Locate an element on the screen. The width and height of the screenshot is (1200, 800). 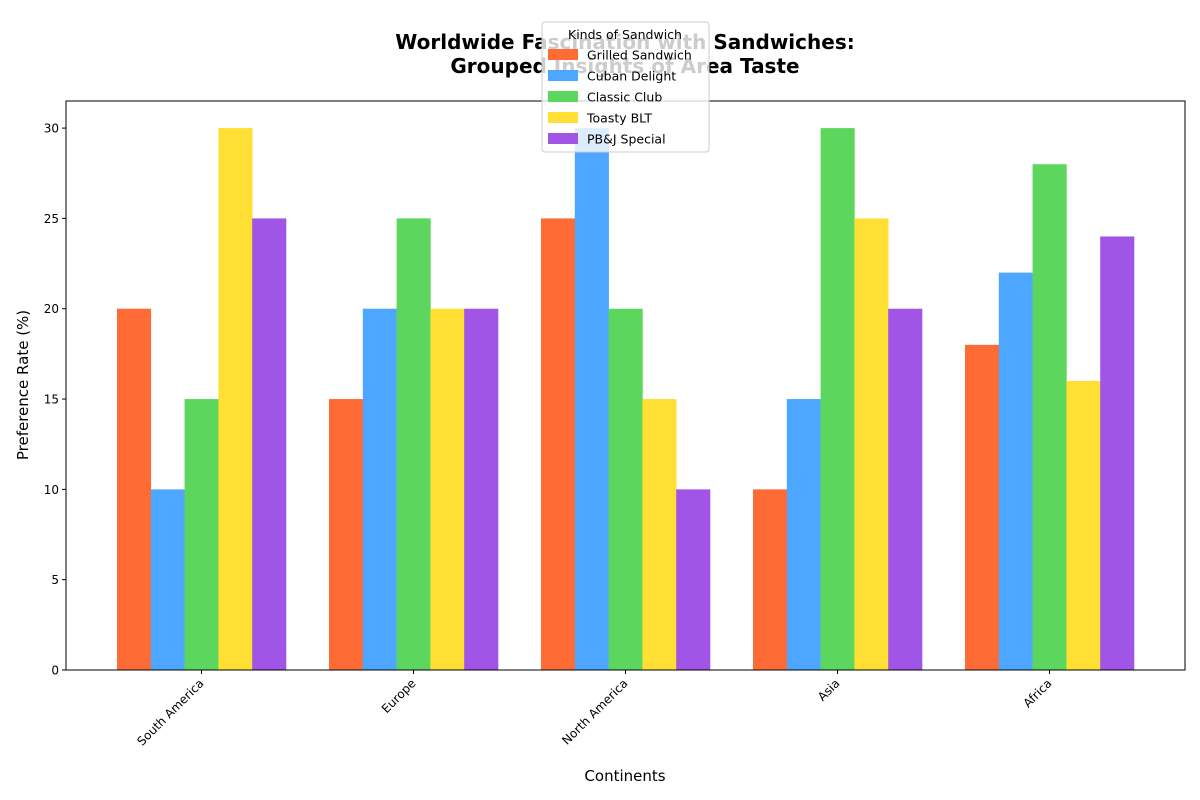
x-tick-label: South America is located at coordinates (170, 712).